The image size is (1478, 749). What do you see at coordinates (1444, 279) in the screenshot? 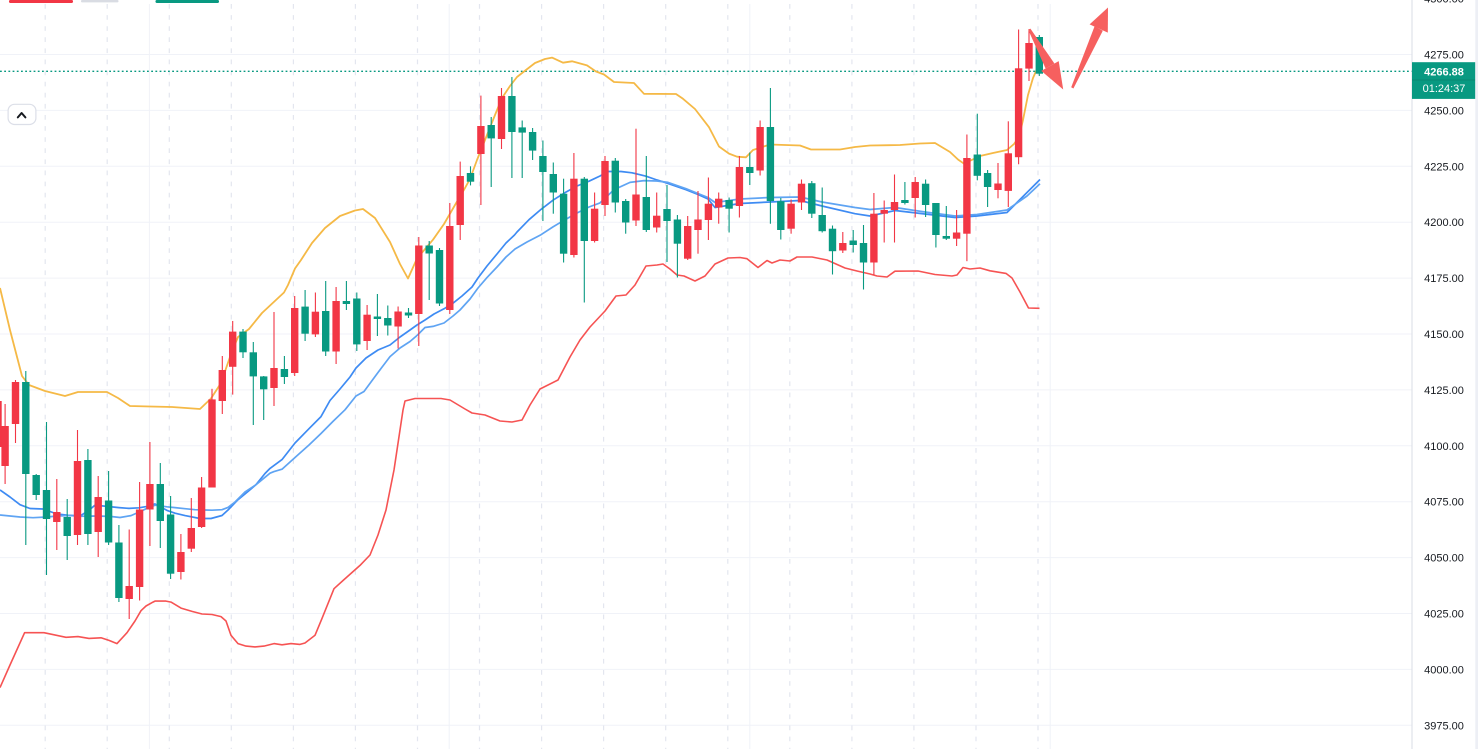
I see `svg-text: 4175.00` at bounding box center [1444, 279].